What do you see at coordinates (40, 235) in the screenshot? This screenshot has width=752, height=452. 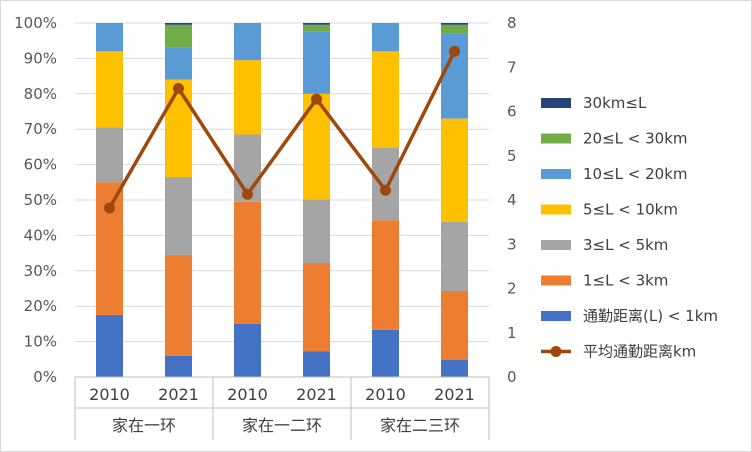 I see `left-tick-label: 40%` at bounding box center [40, 235].